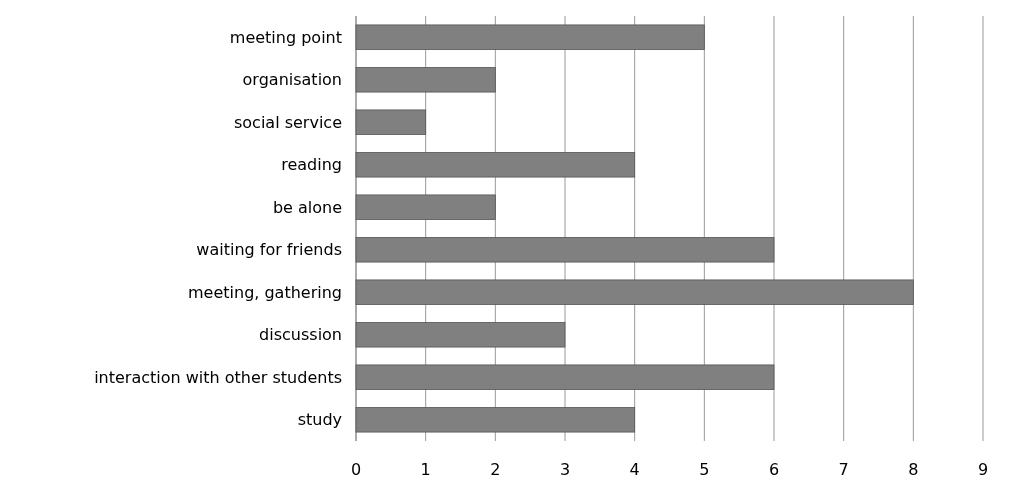  I want to click on y-tick-label: reading, so click(311, 165).